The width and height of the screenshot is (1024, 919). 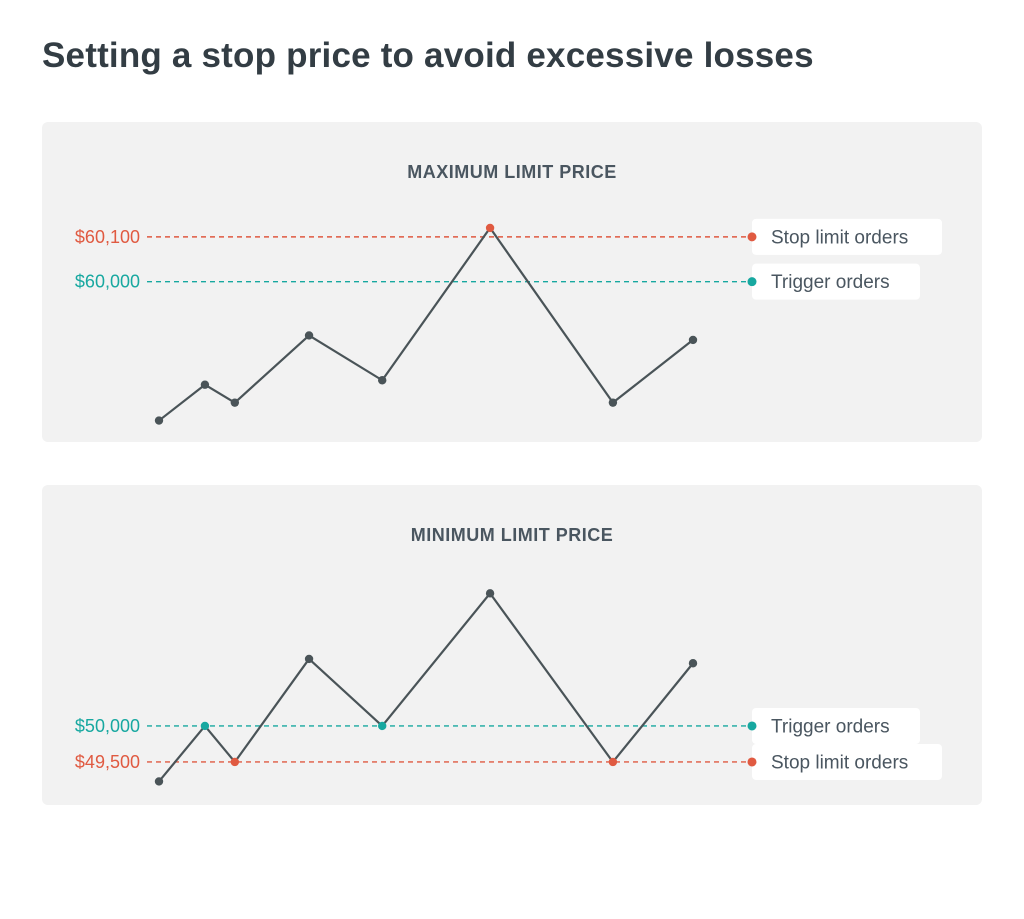 I want to click on price-label: $60,100, so click(x=107, y=237).